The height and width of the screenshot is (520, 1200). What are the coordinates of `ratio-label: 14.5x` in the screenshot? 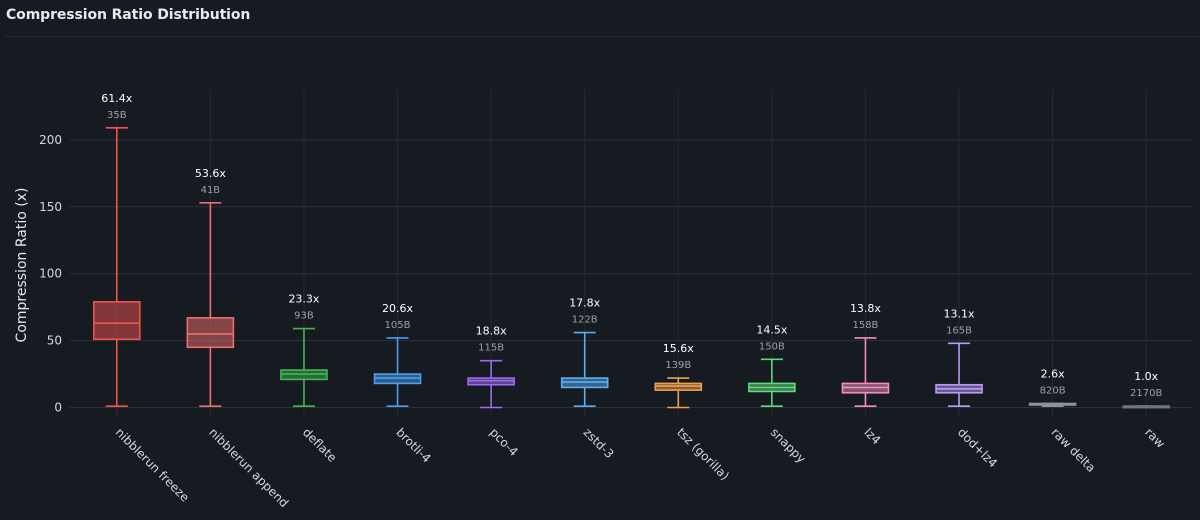 It's located at (771, 329).